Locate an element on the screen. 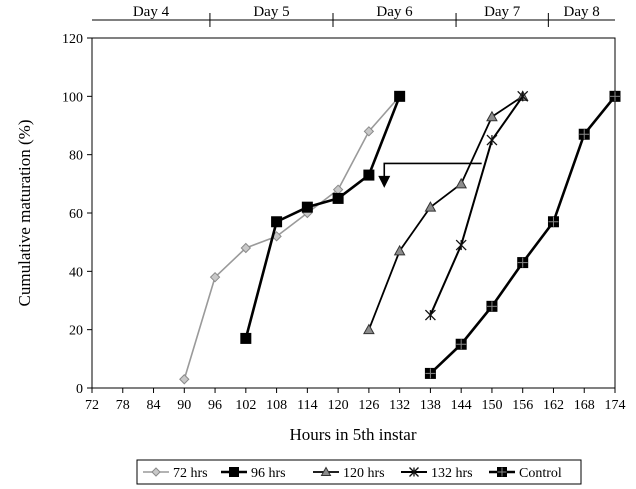 The height and width of the screenshot is (489, 636). legend-entry: Control is located at coordinates (525, 473).